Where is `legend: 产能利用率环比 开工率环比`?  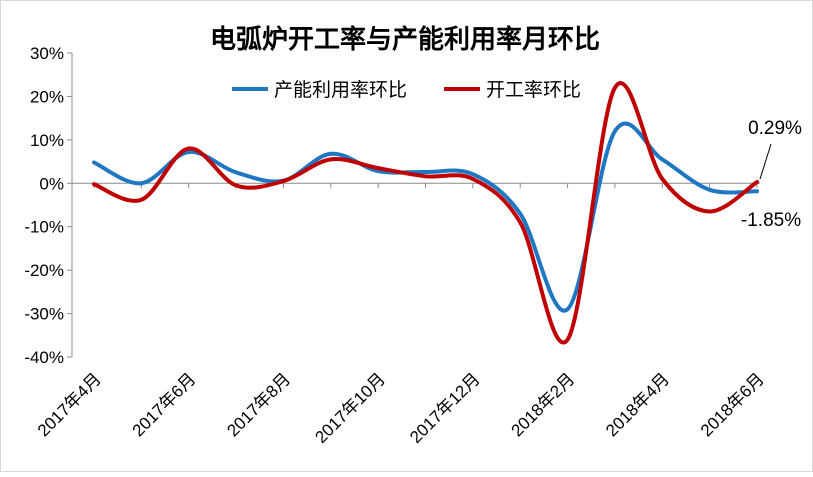
legend: 产能利用率环比 开工率环比 is located at coordinates (406, 90).